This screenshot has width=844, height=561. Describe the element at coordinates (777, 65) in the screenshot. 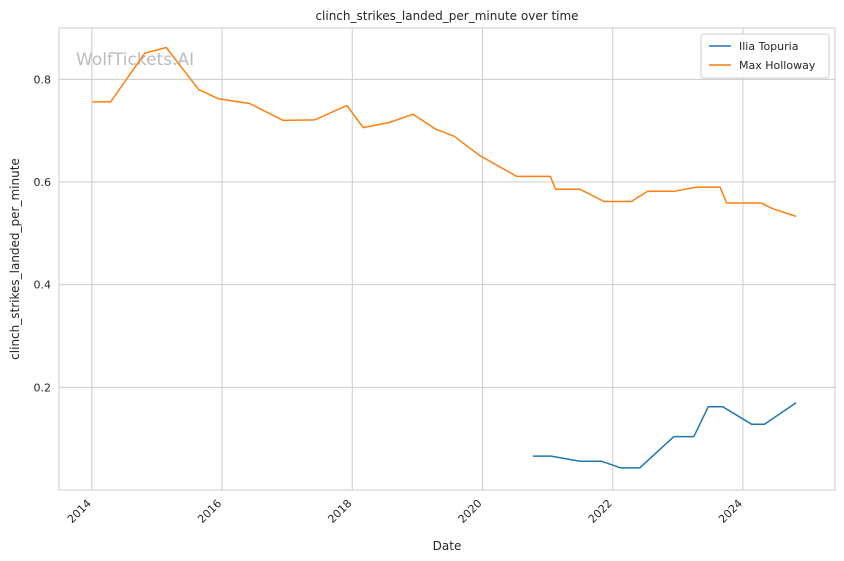

I see `legend-label: Max Holloway` at that location.